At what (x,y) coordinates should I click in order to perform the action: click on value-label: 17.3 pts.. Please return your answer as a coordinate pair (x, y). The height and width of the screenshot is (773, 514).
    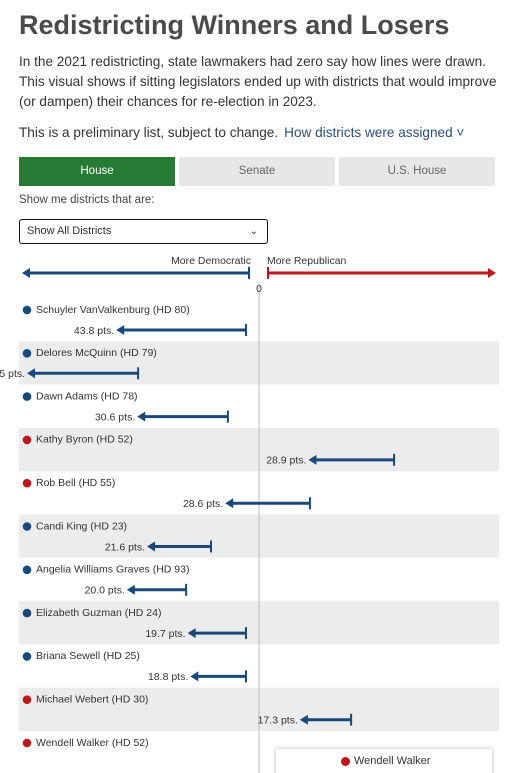
    Looking at the image, I should click on (278, 720).